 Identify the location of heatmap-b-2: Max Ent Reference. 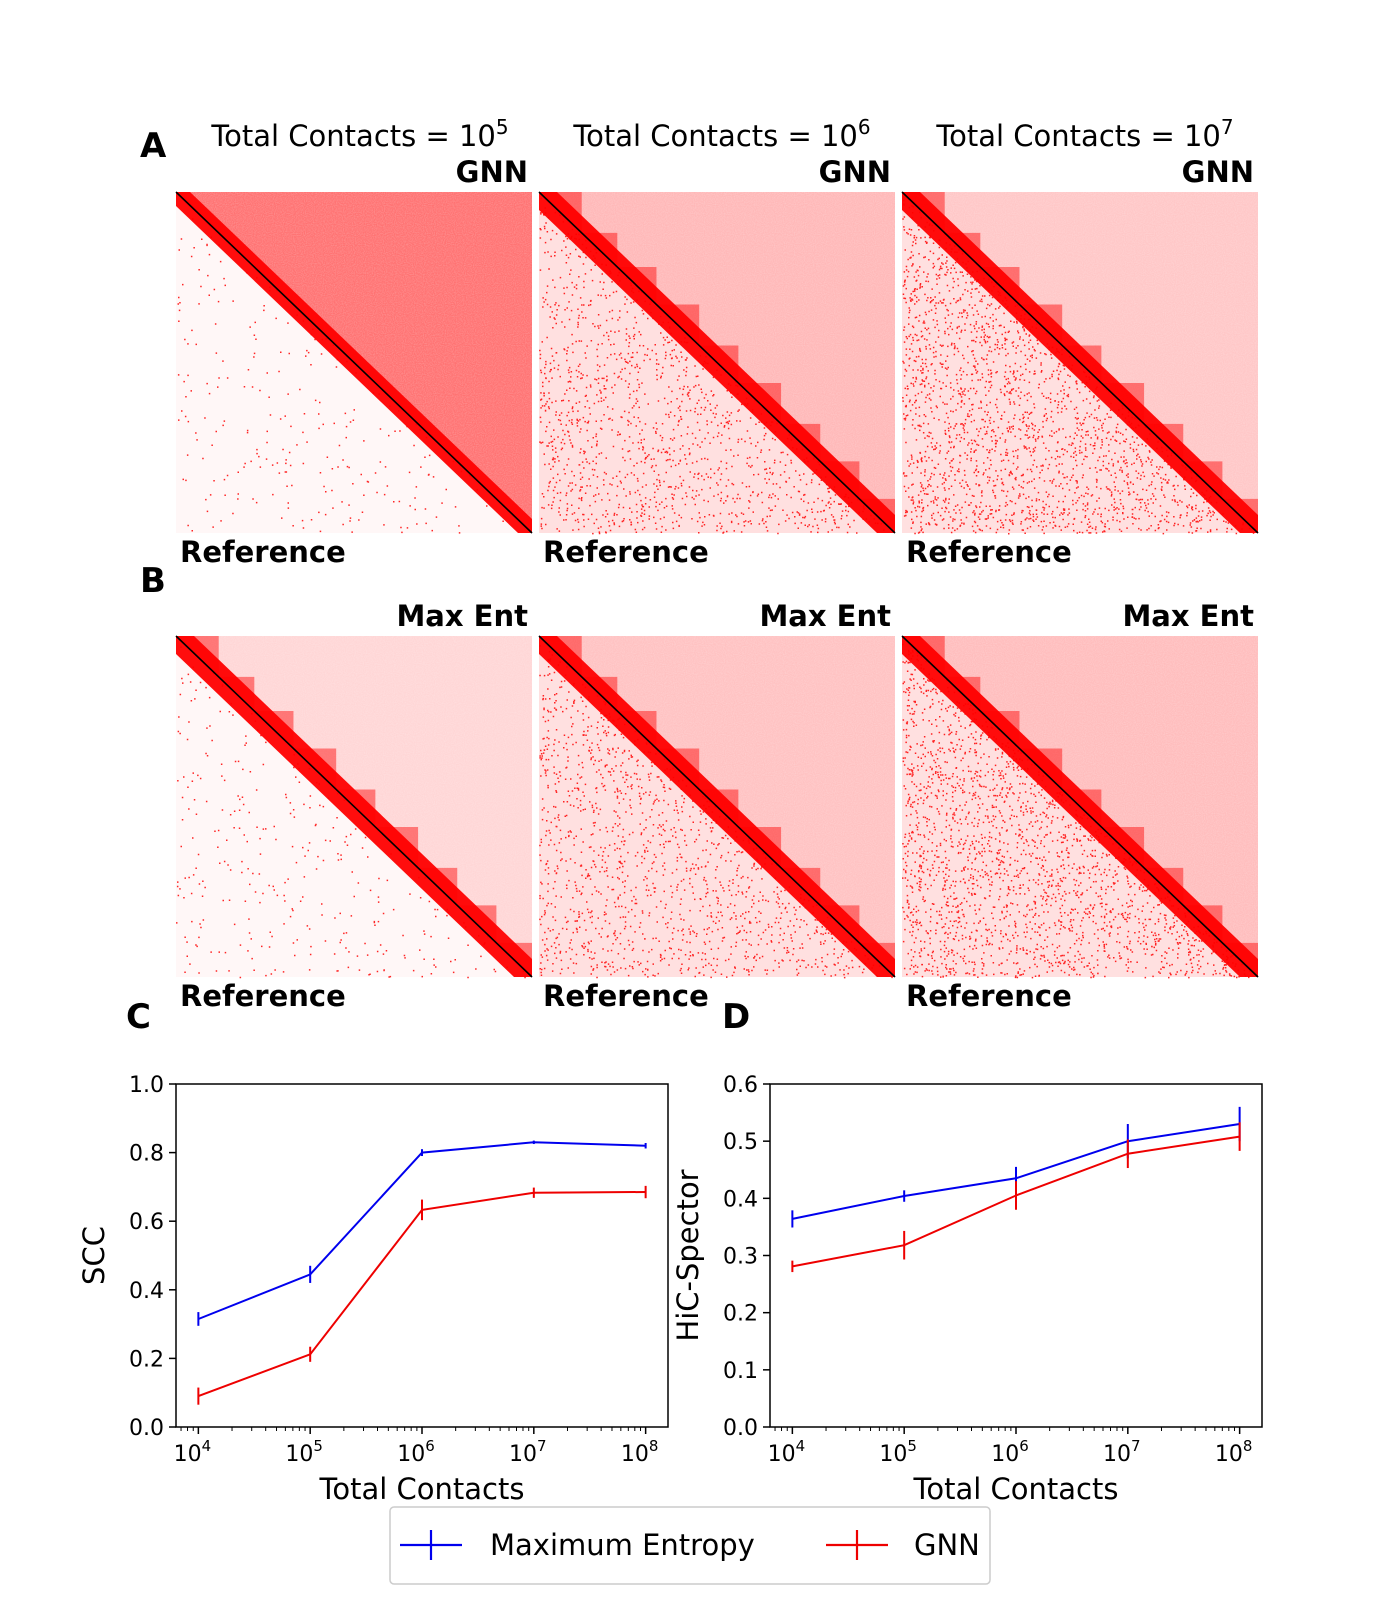
(717, 806).